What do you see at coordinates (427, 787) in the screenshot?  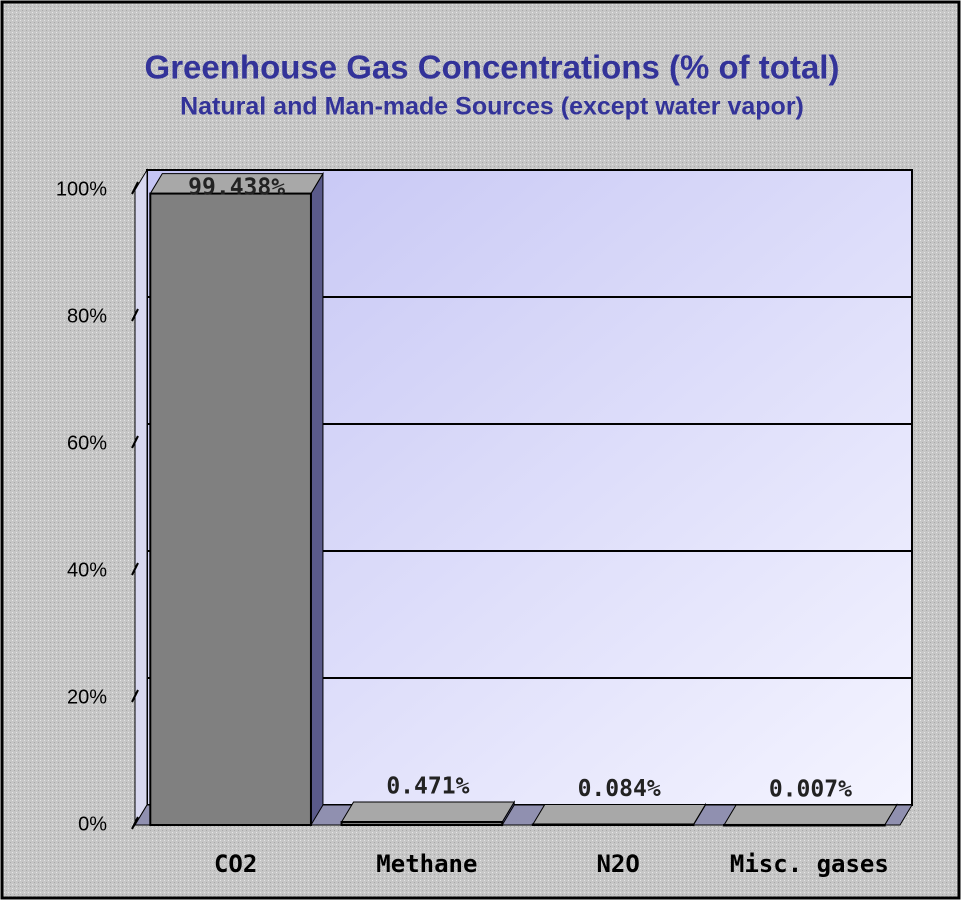 I see `value-label: 0.471%` at bounding box center [427, 787].